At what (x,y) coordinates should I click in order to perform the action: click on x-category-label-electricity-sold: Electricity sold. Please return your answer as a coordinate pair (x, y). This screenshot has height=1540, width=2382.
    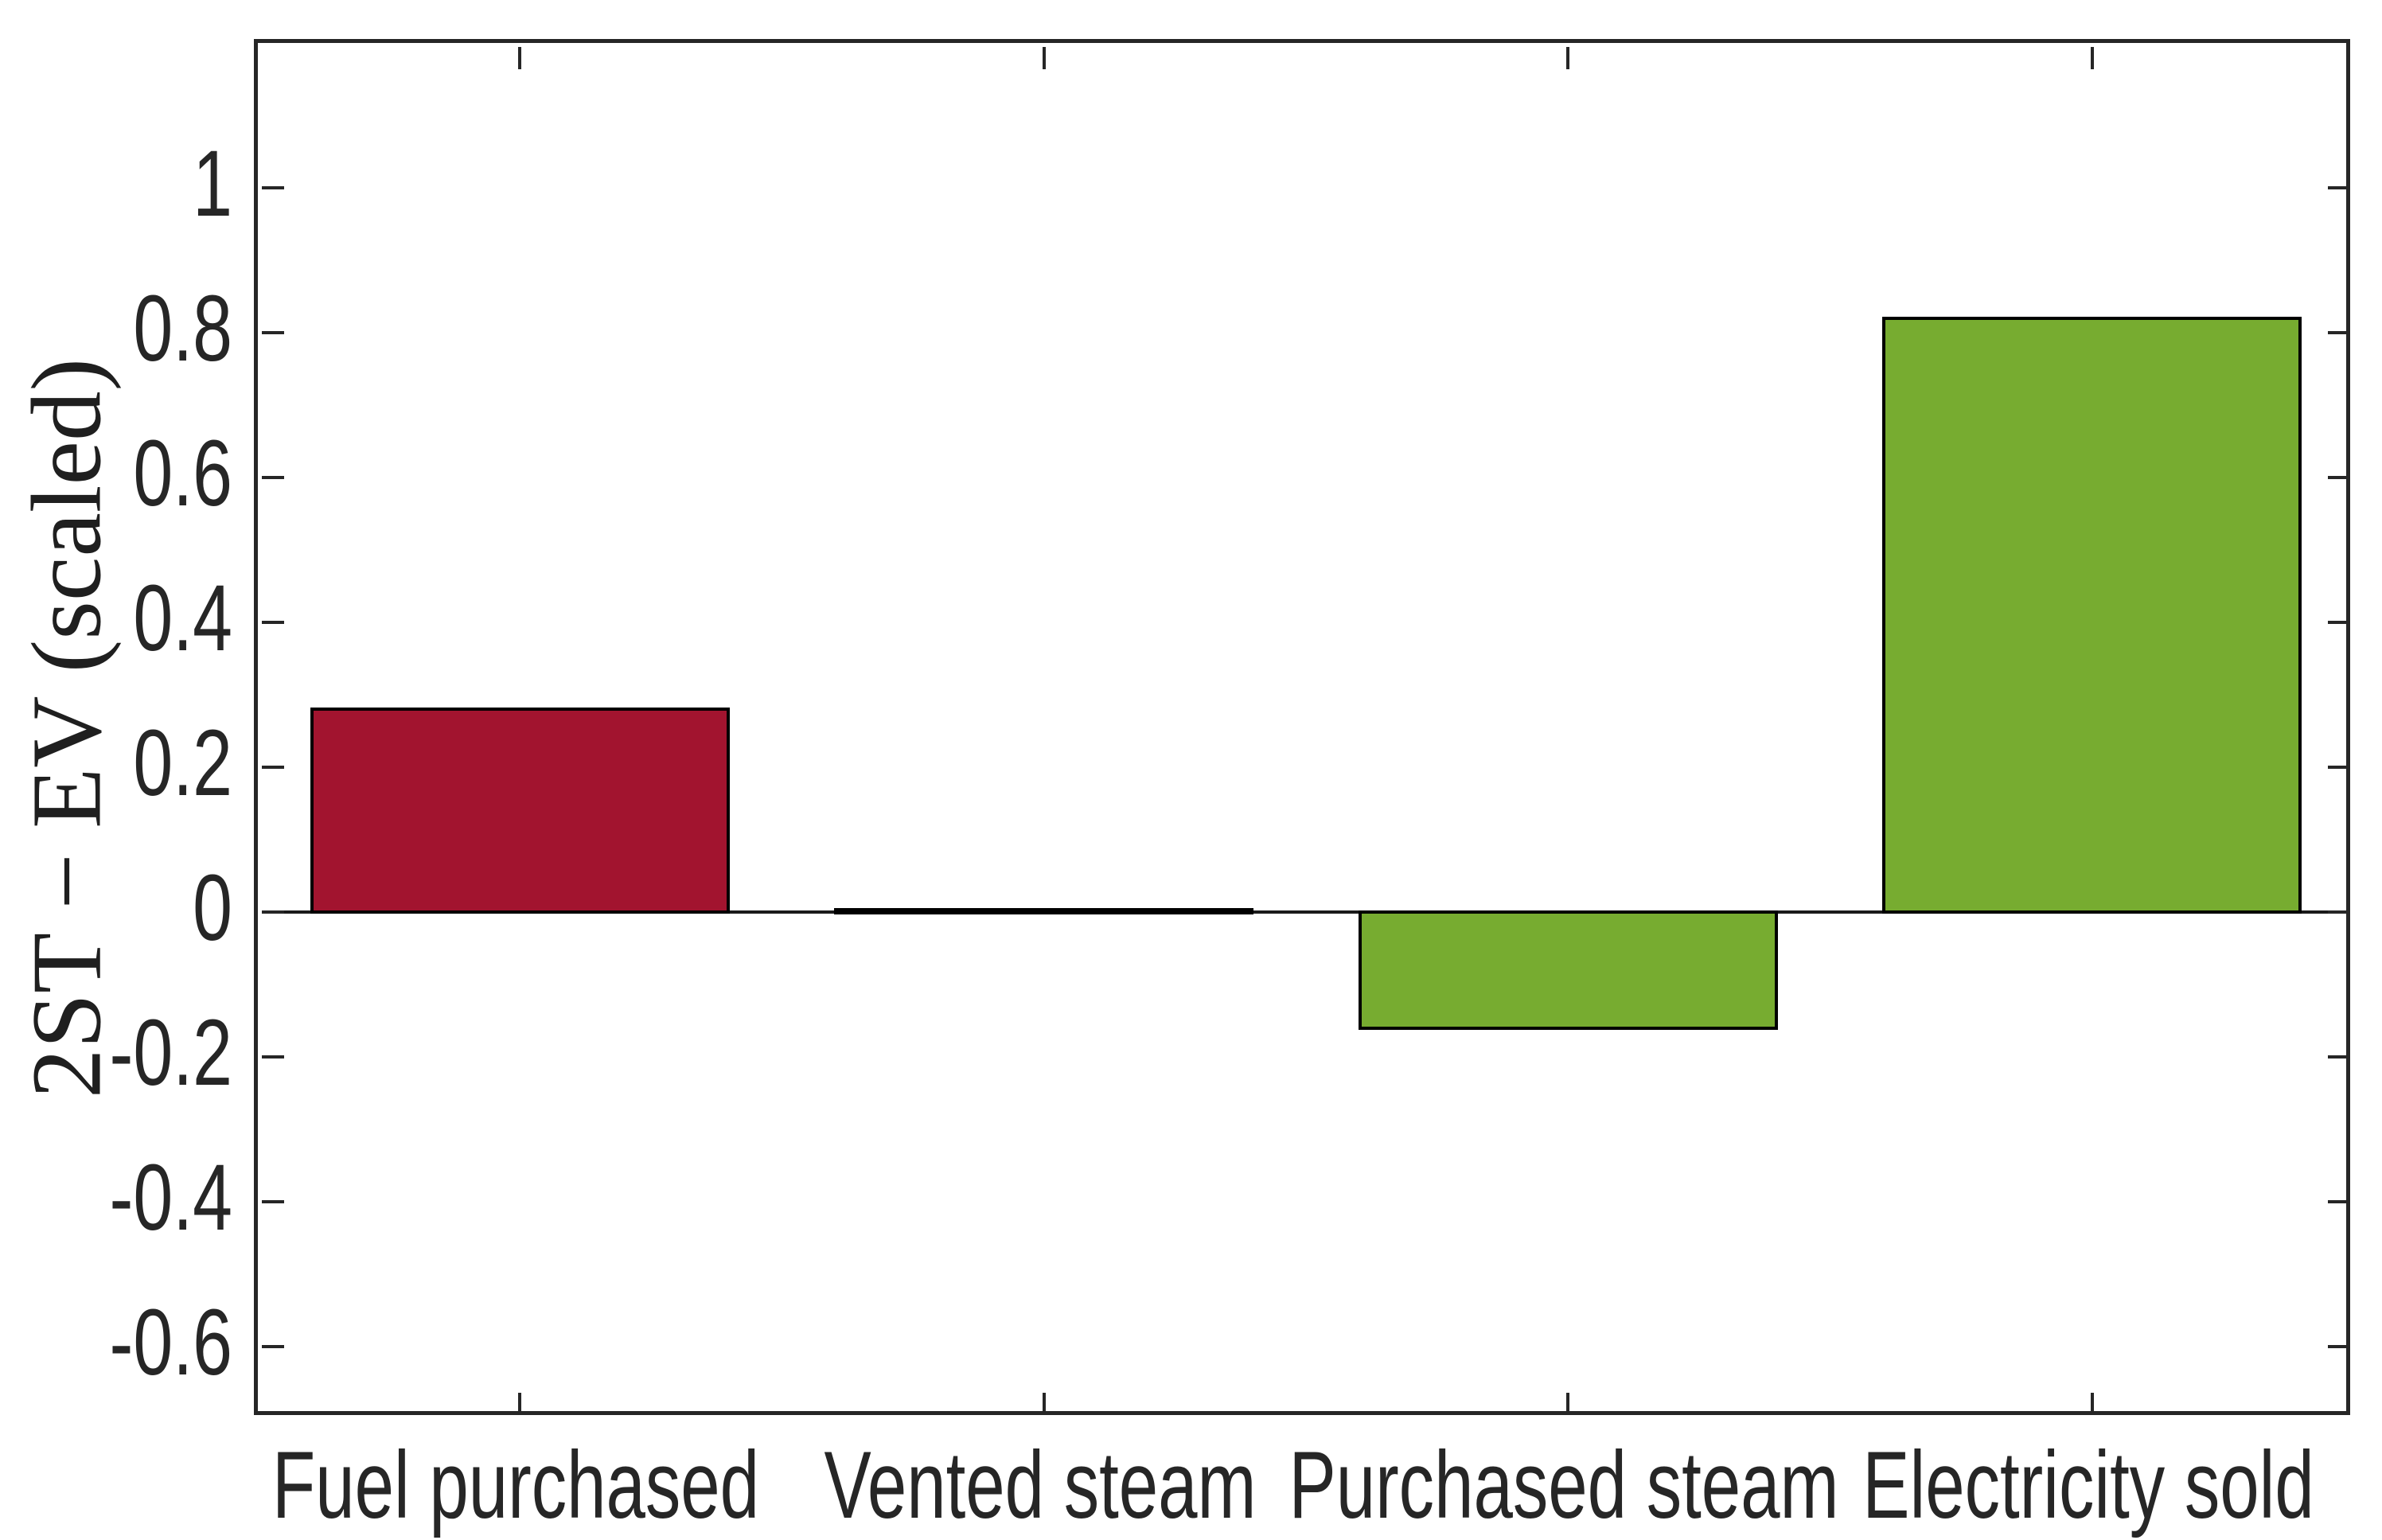
    Looking at the image, I should click on (2088, 1485).